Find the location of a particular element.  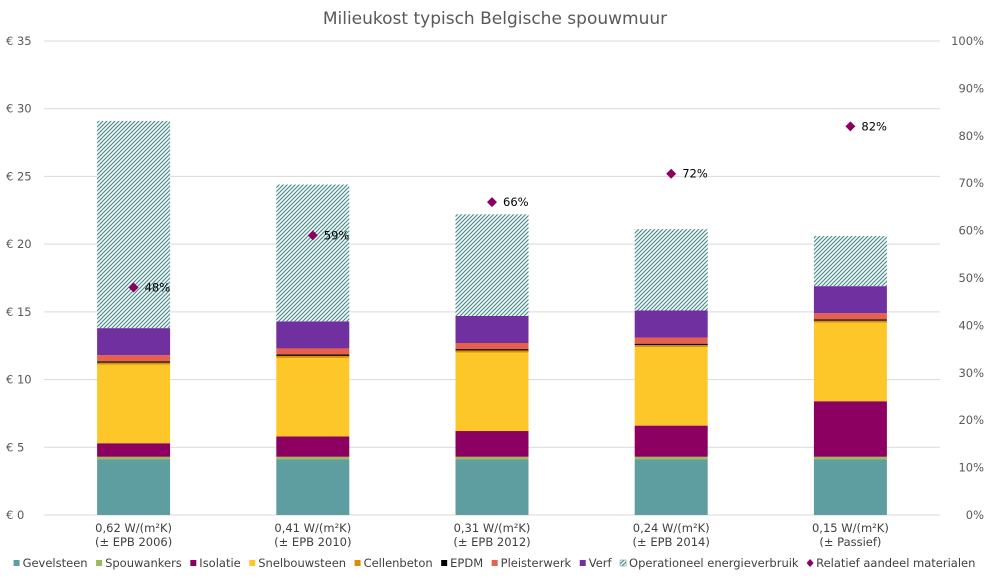

y-right-tick-label: 30% is located at coordinates (971, 373).